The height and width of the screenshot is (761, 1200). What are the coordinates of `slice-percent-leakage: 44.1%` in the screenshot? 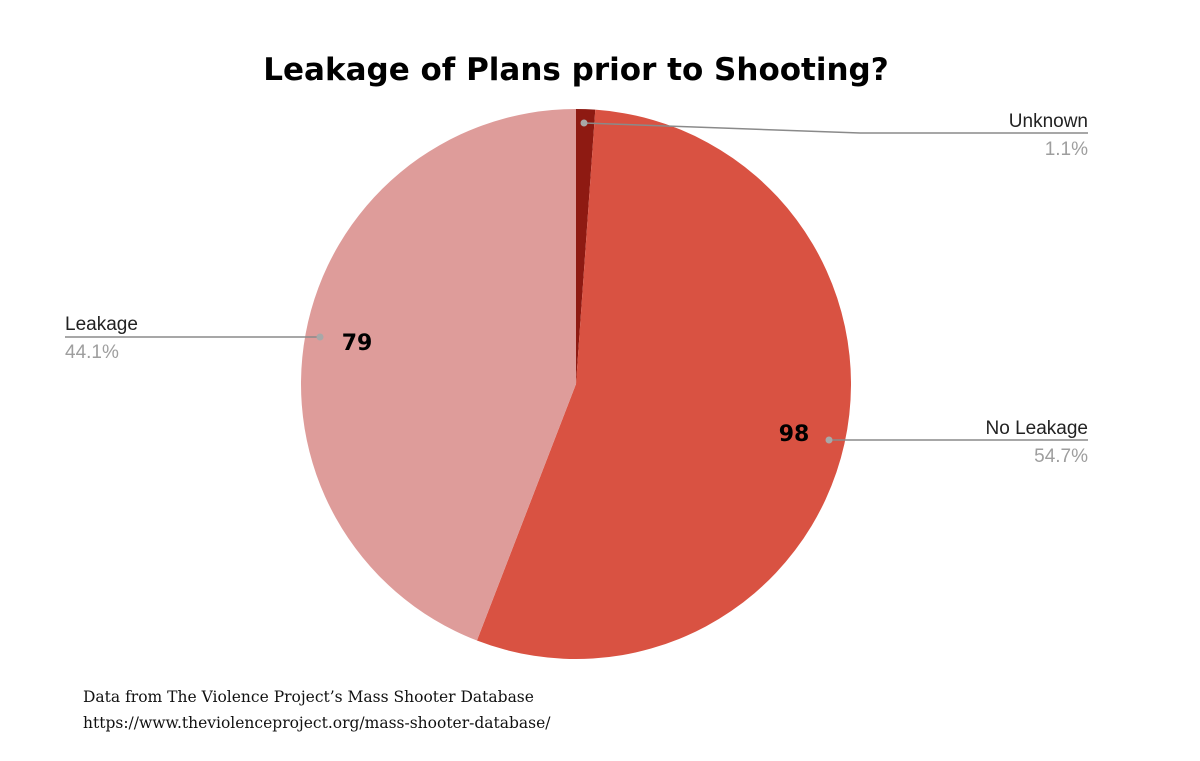 It's located at (92, 352).